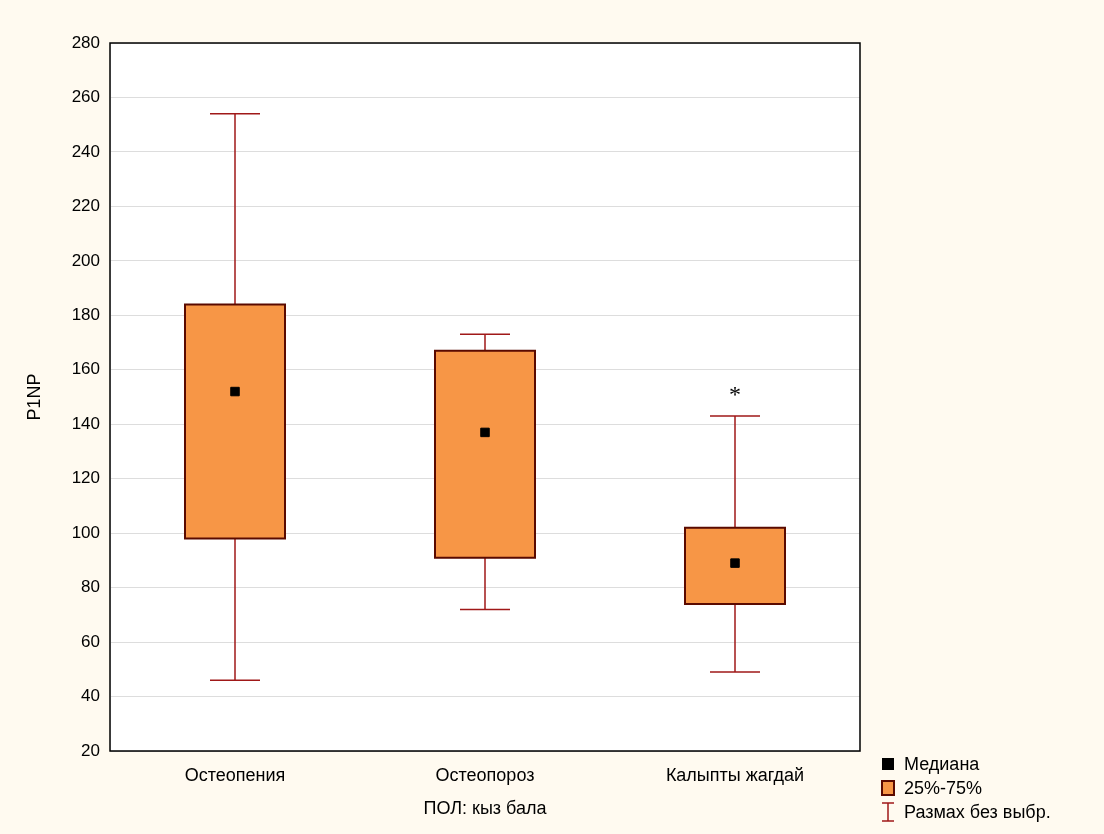  I want to click on y-tick-label: 40, so click(90, 696).